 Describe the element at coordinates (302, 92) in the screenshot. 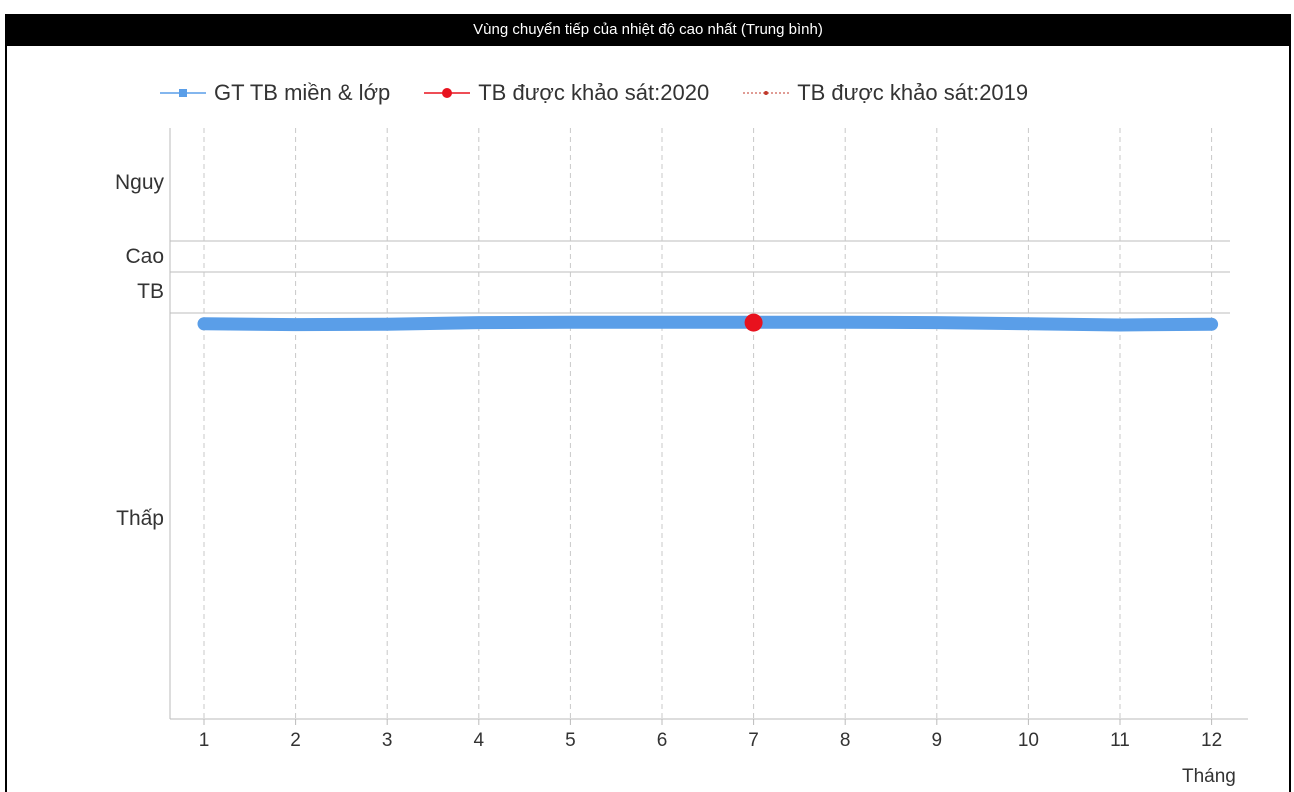

I see `legend-label-domain-average: GT TB miền & lớp` at that location.